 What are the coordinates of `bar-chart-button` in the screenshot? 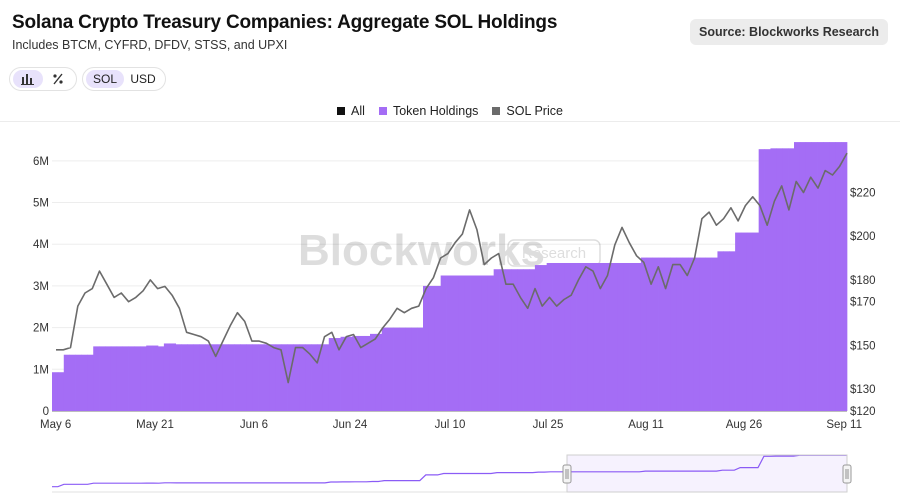 It's located at (28, 79).